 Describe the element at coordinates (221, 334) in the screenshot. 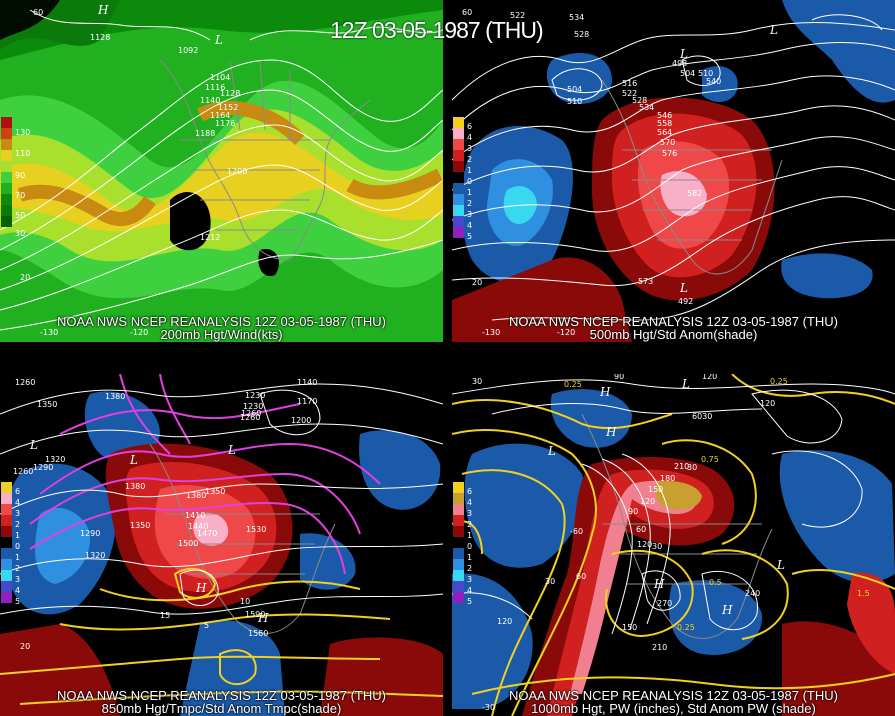

I see `footer-field: 200mb Hgt/Wind(kts)` at that location.